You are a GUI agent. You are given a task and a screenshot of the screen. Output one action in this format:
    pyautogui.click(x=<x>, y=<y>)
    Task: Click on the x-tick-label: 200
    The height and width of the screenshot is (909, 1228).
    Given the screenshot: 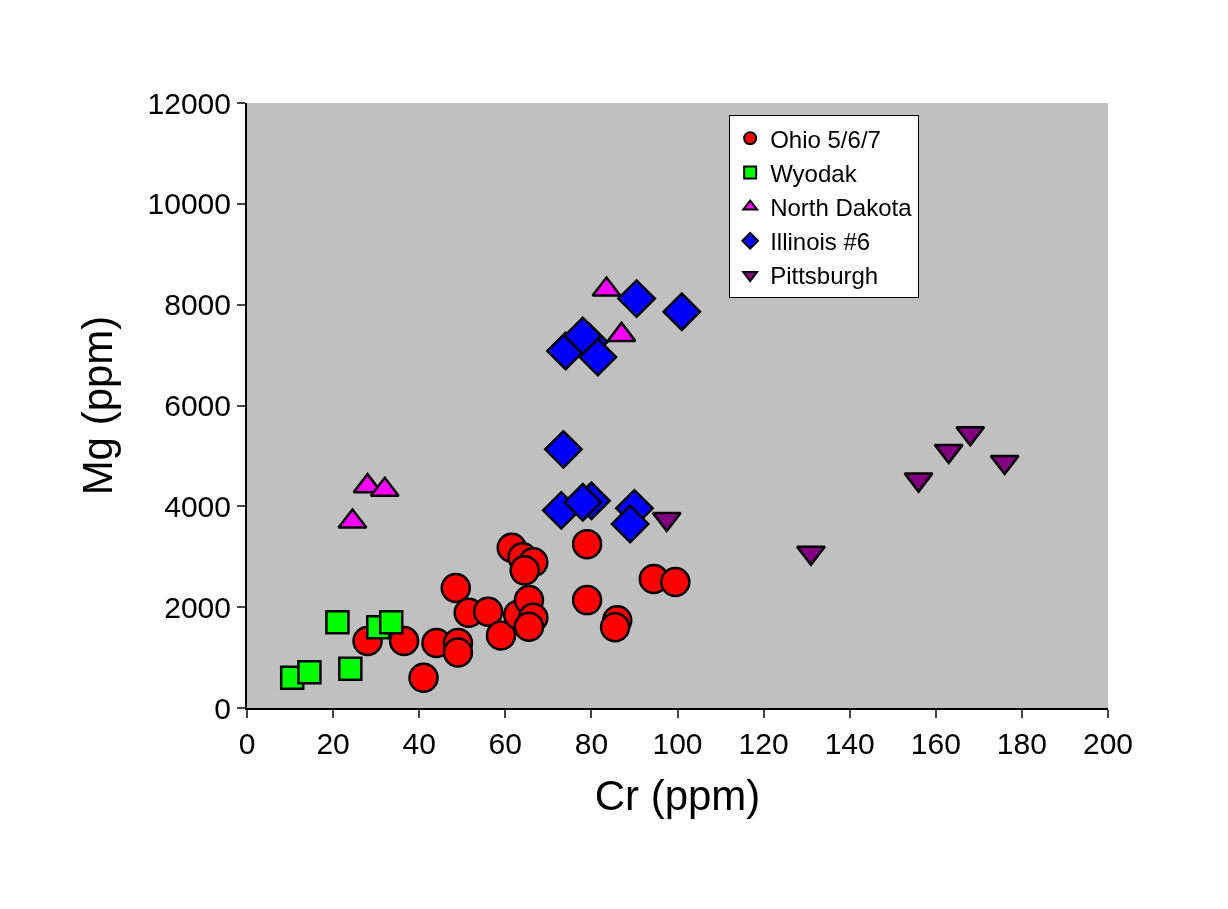 What is the action you would take?
    pyautogui.click(x=1108, y=743)
    